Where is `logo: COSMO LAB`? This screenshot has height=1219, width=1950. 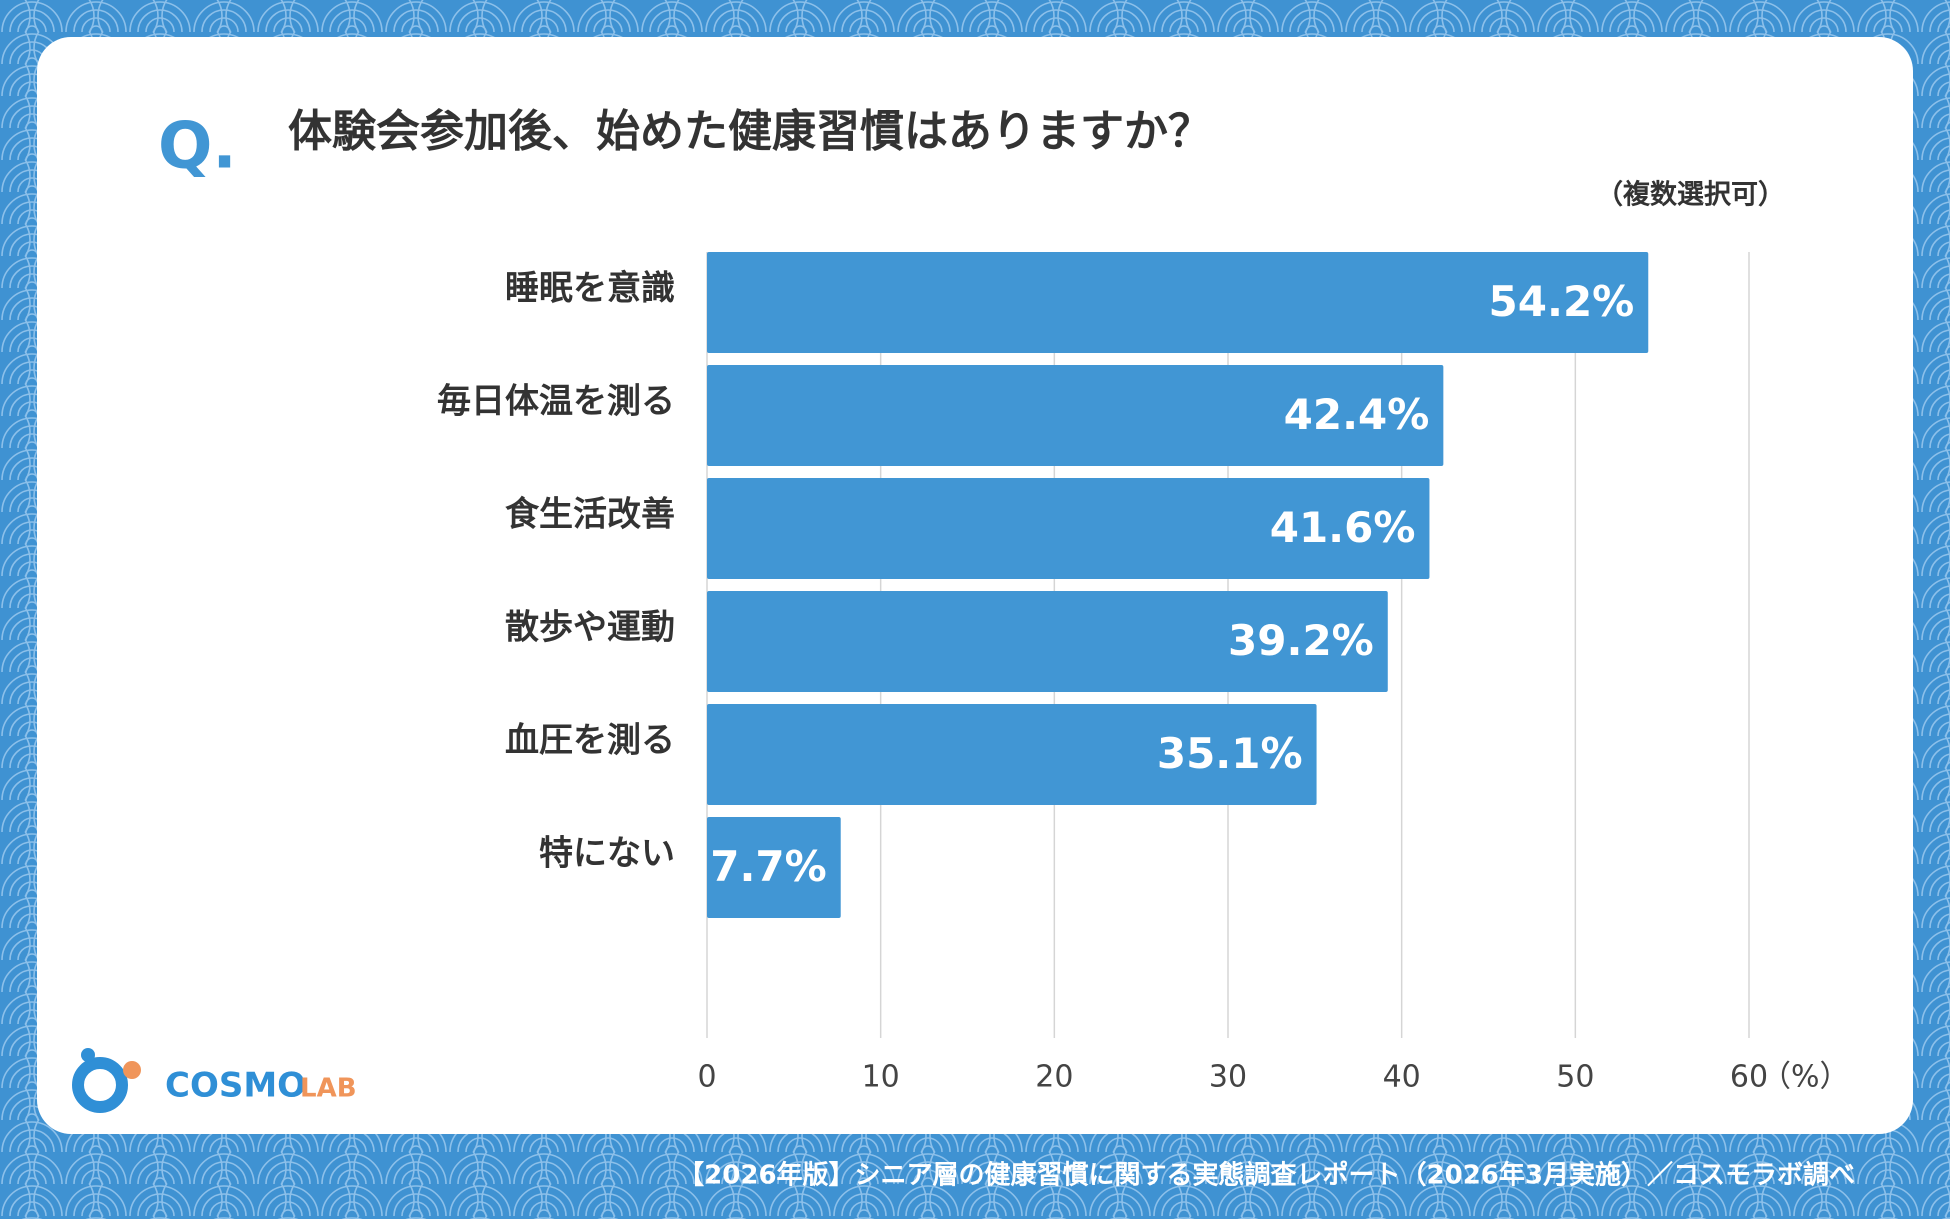
logo: COSMO LAB is located at coordinates (214, 1080).